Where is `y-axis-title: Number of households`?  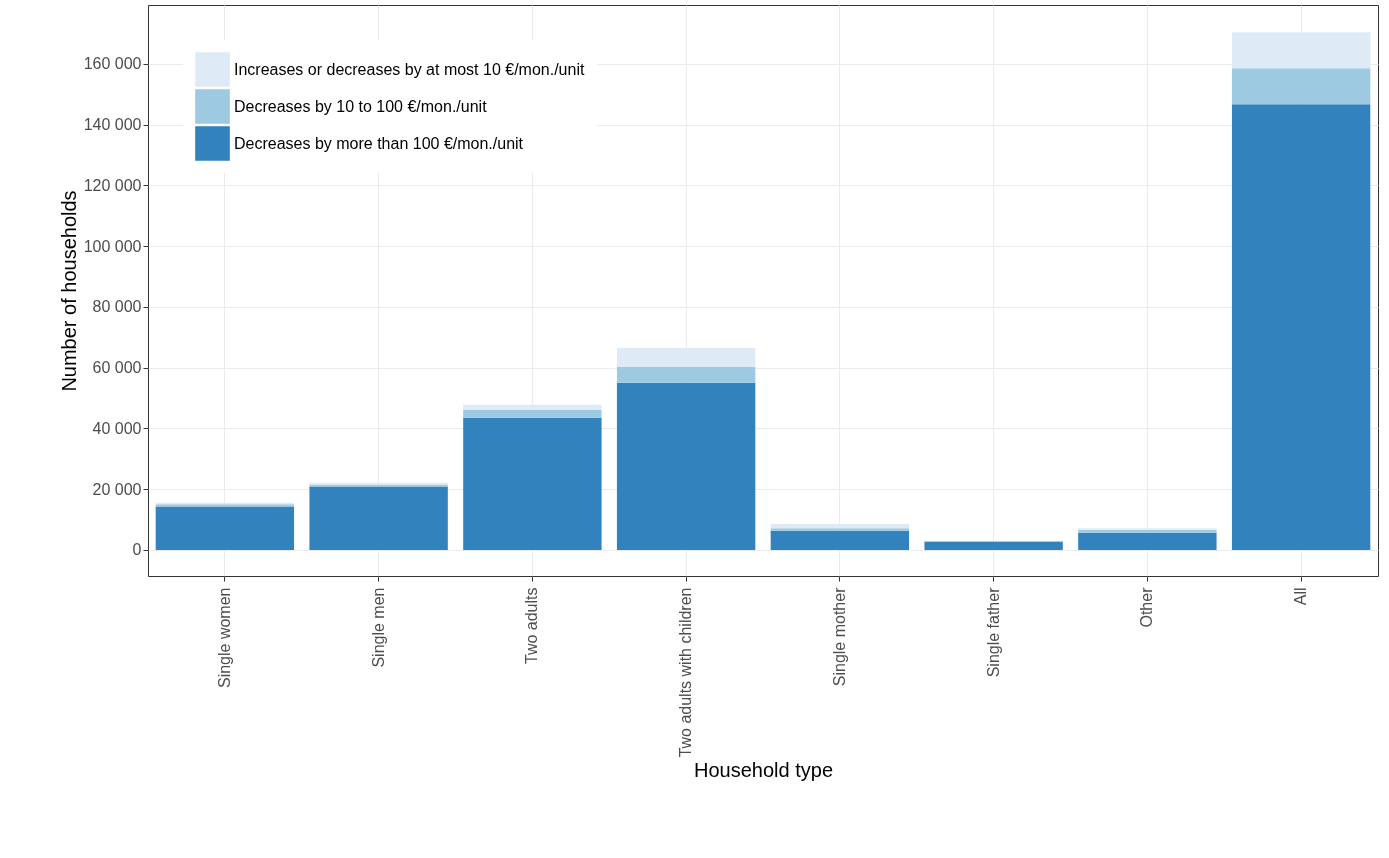
y-axis-title: Number of households is located at coordinates (68, 291).